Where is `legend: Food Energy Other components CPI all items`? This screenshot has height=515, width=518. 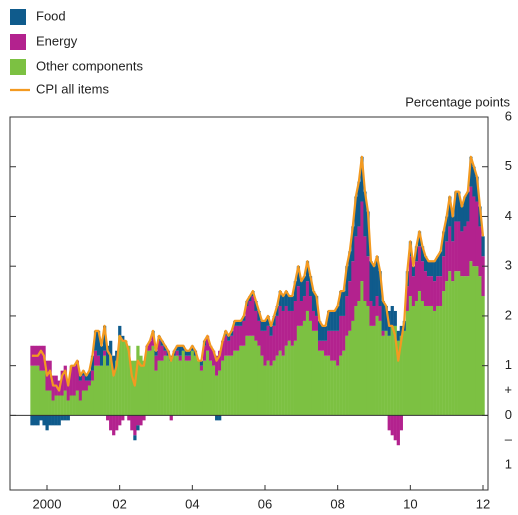
legend: Food Energy Other components CPI all items is located at coordinates (76, 52).